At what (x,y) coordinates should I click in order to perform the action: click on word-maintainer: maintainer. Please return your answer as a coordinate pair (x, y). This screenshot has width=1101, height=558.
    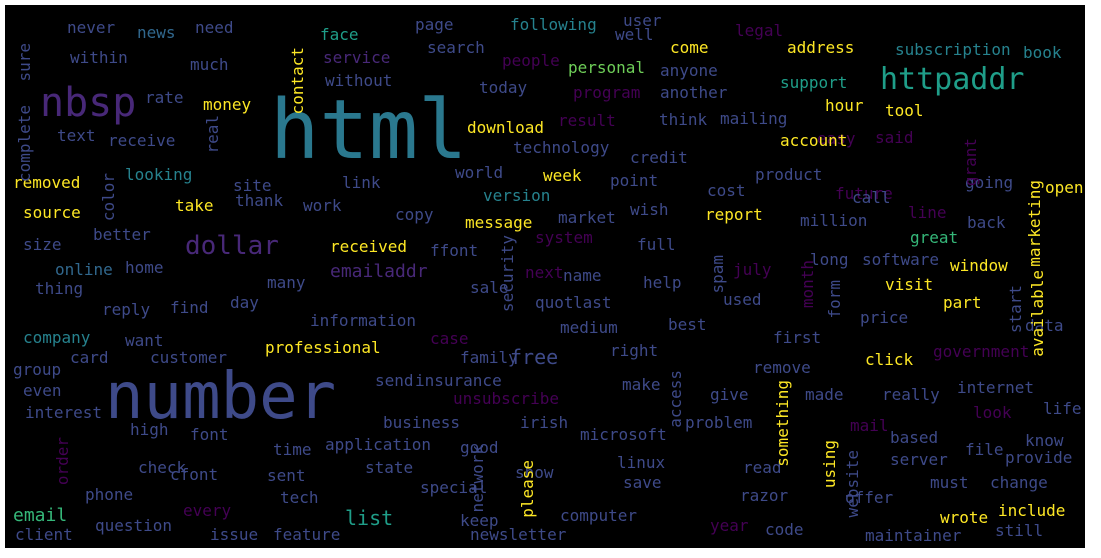
    Looking at the image, I should click on (913, 535).